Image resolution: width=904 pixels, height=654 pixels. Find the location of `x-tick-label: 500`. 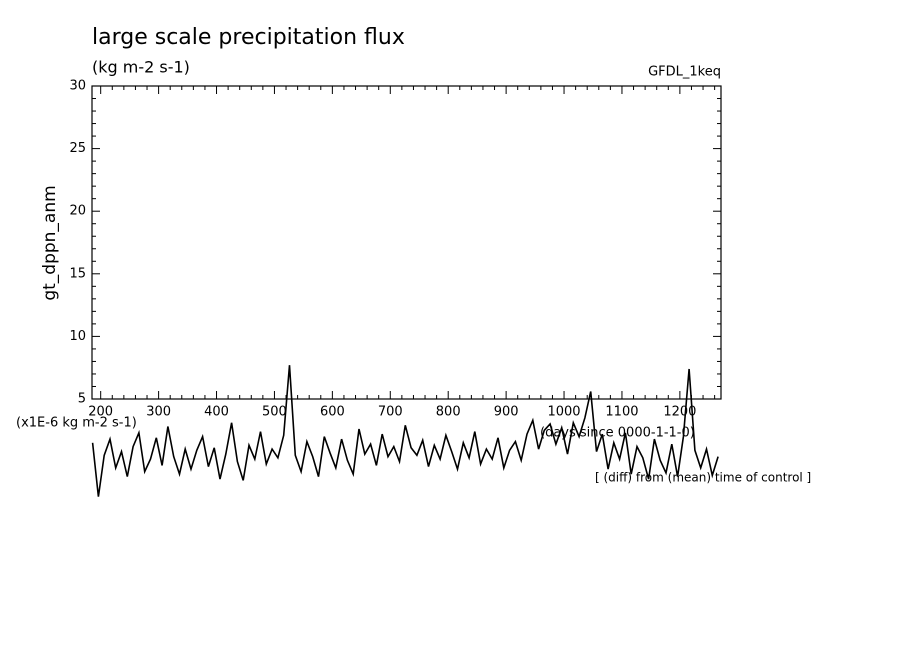

x-tick-label: 500 is located at coordinates (274, 412).